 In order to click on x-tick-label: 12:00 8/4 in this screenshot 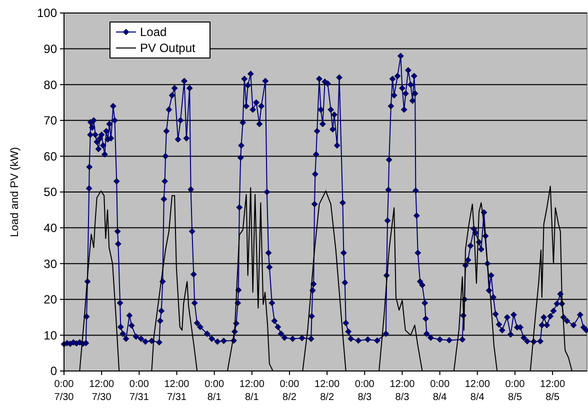, I will do `click(477, 391)`.